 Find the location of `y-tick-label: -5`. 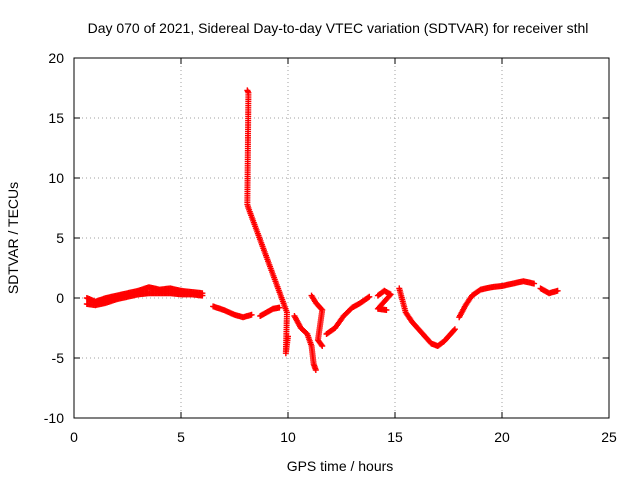

y-tick-label: -5 is located at coordinates (58, 358).